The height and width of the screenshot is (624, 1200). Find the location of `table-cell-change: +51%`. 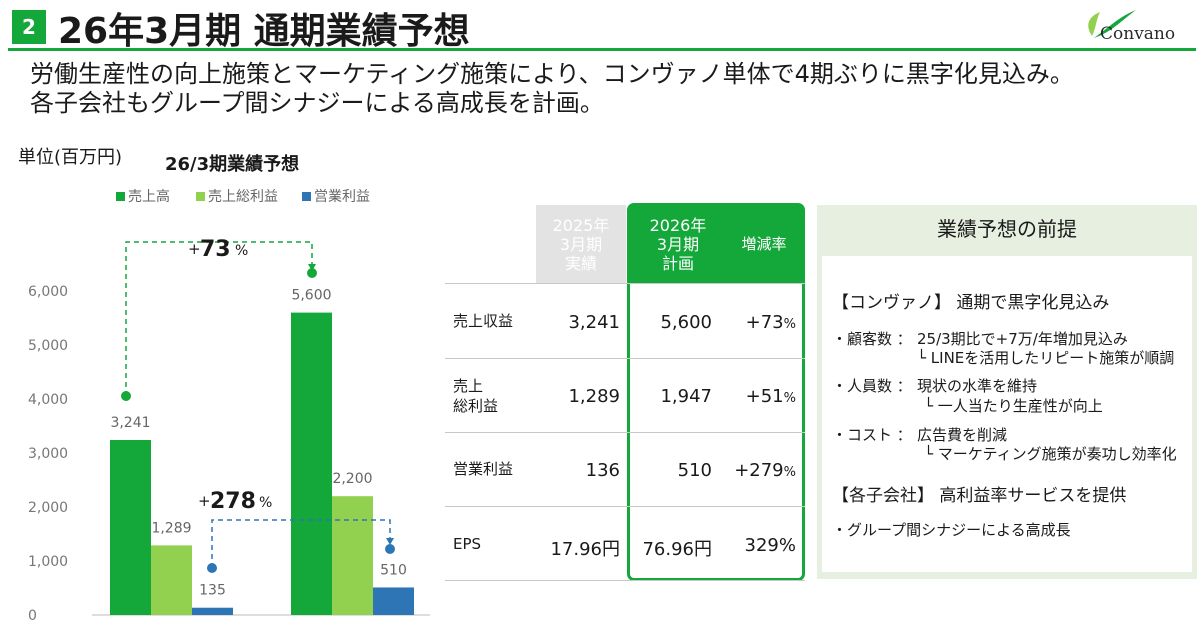

table-cell-change: +51% is located at coordinates (761, 396).